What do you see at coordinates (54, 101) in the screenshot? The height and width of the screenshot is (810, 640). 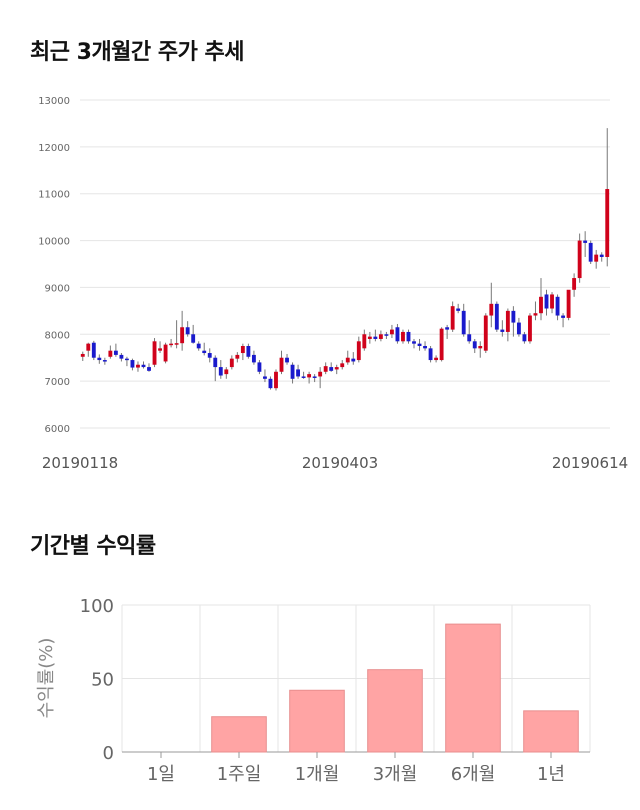 I see `price-y-tick-label: 13000` at bounding box center [54, 101].